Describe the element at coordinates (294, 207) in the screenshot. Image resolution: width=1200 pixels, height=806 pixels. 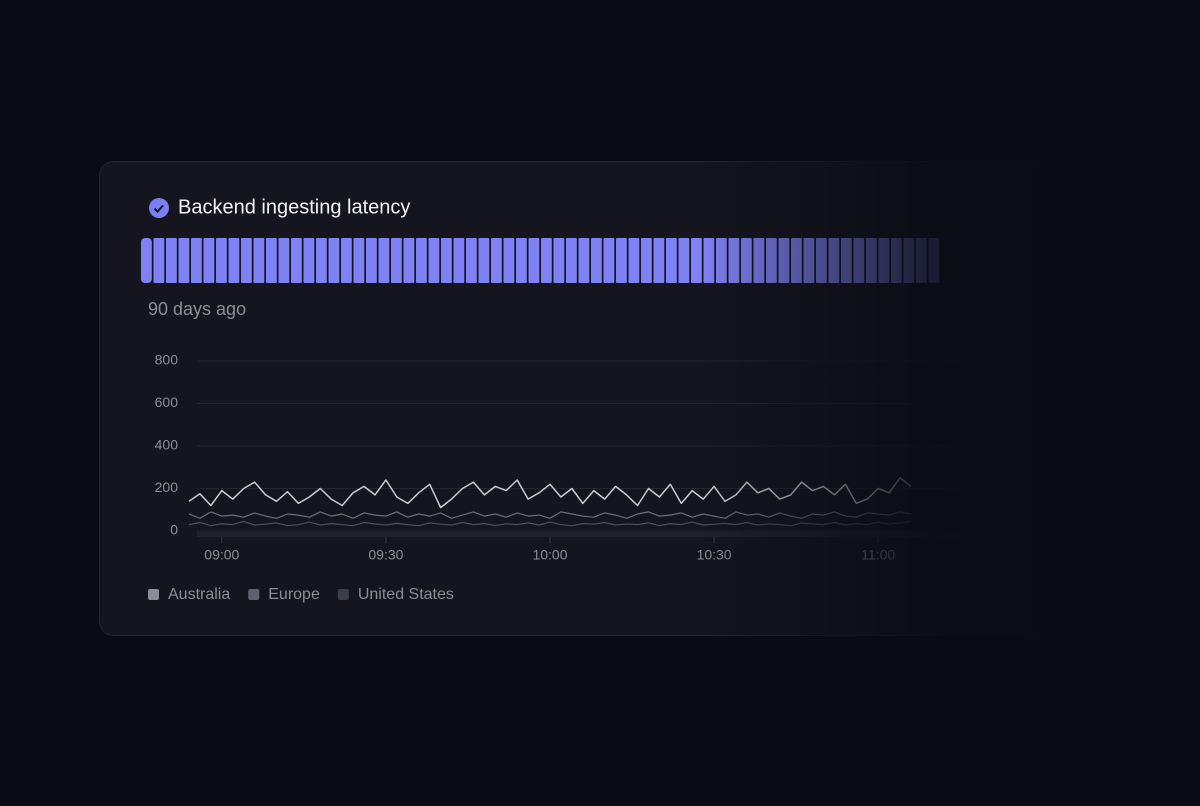
I see `card-title: Backend ingesting latency` at that location.